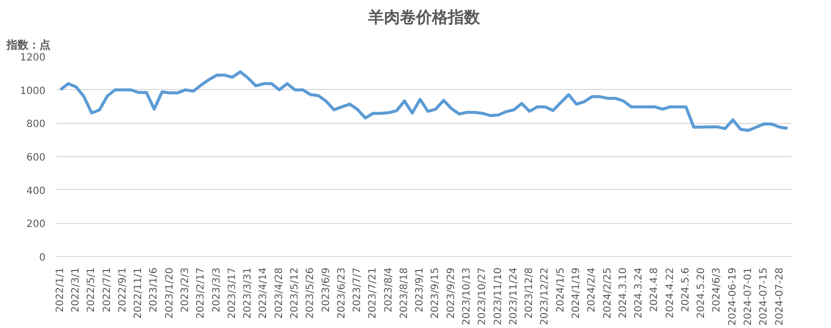 Image resolution: width=831 pixels, height=328 pixels. What do you see at coordinates (748, 296) in the screenshot?
I see `x-tick-label: 2024-07-01` at bounding box center [748, 296].